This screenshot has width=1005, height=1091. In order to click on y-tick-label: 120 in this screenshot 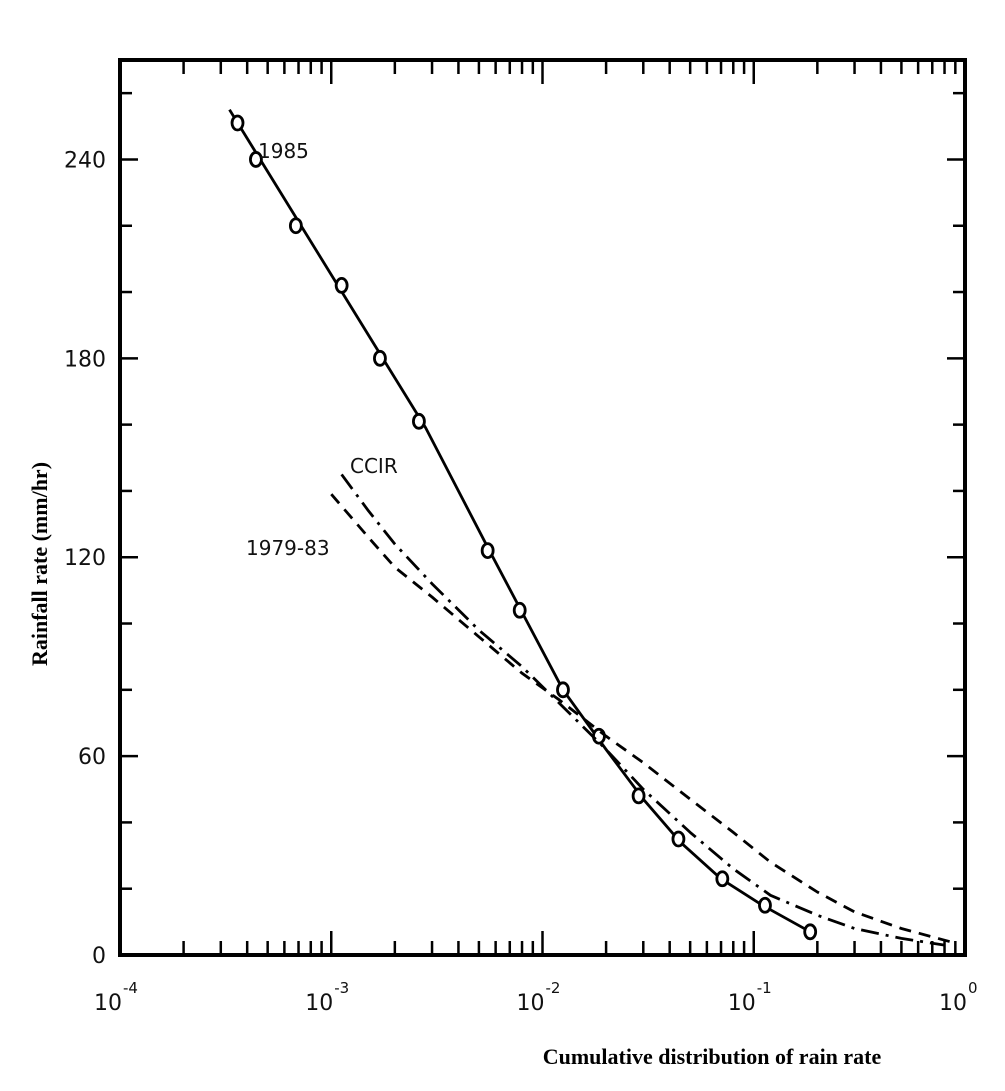, I will do `click(85, 558)`.